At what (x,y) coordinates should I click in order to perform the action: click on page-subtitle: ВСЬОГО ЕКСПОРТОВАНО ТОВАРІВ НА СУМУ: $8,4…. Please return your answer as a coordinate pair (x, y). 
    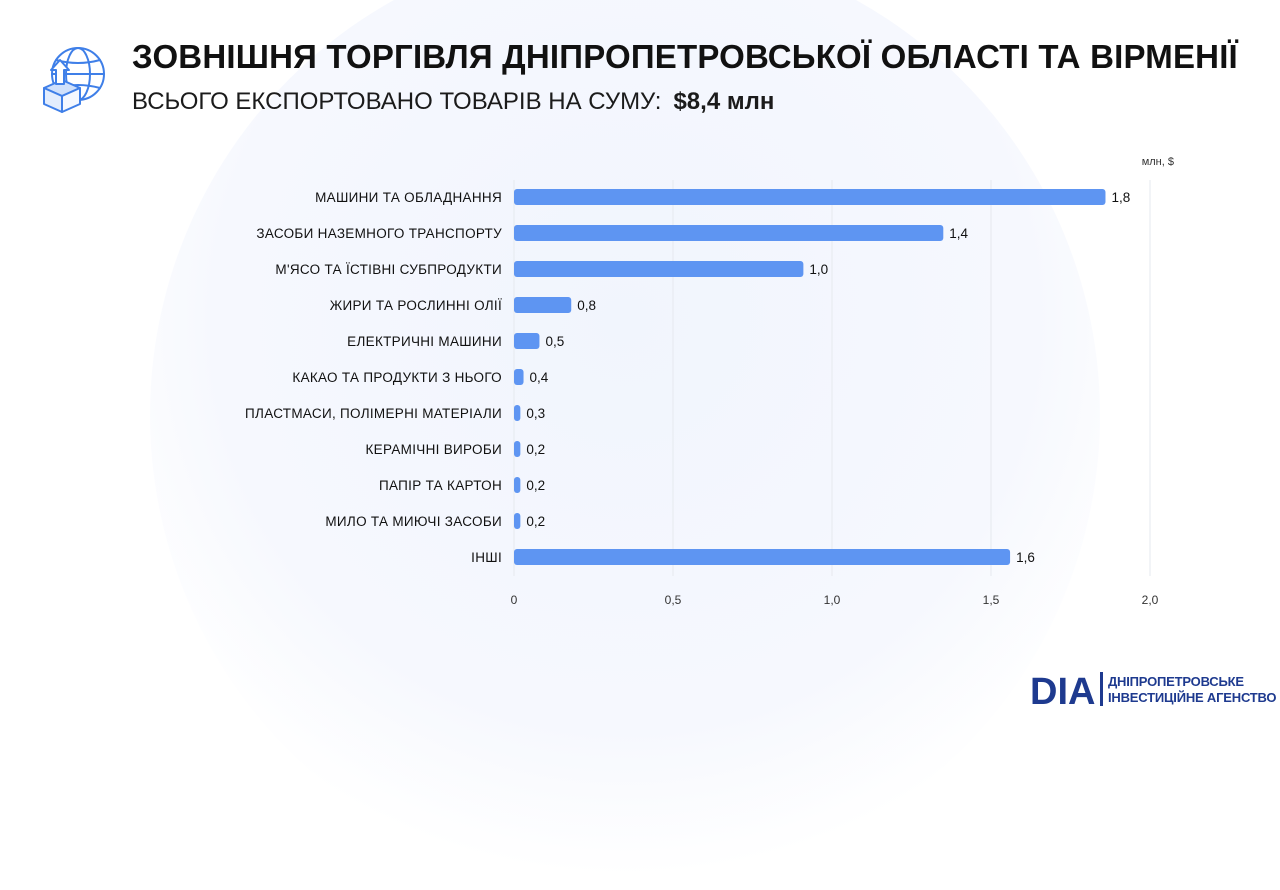
    Looking at the image, I should click on (453, 102).